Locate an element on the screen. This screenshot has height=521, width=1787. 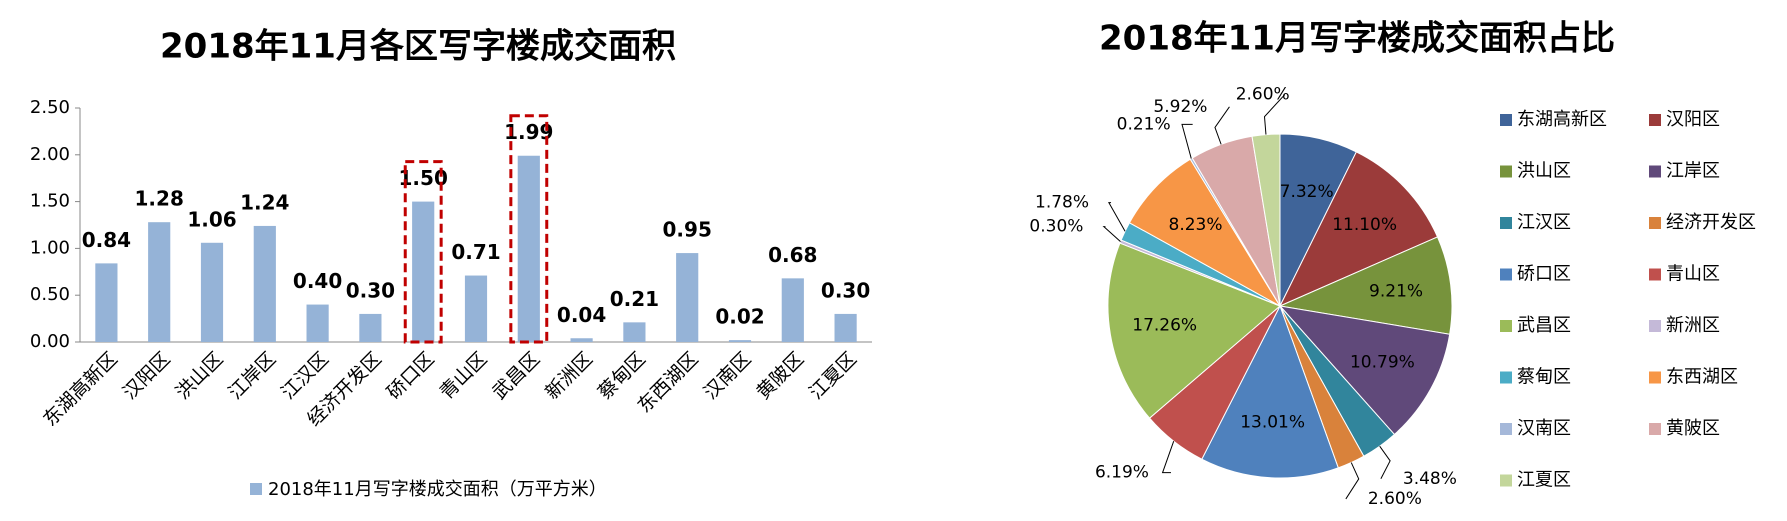
legend-label: 新洲区 is located at coordinates (1693, 325).